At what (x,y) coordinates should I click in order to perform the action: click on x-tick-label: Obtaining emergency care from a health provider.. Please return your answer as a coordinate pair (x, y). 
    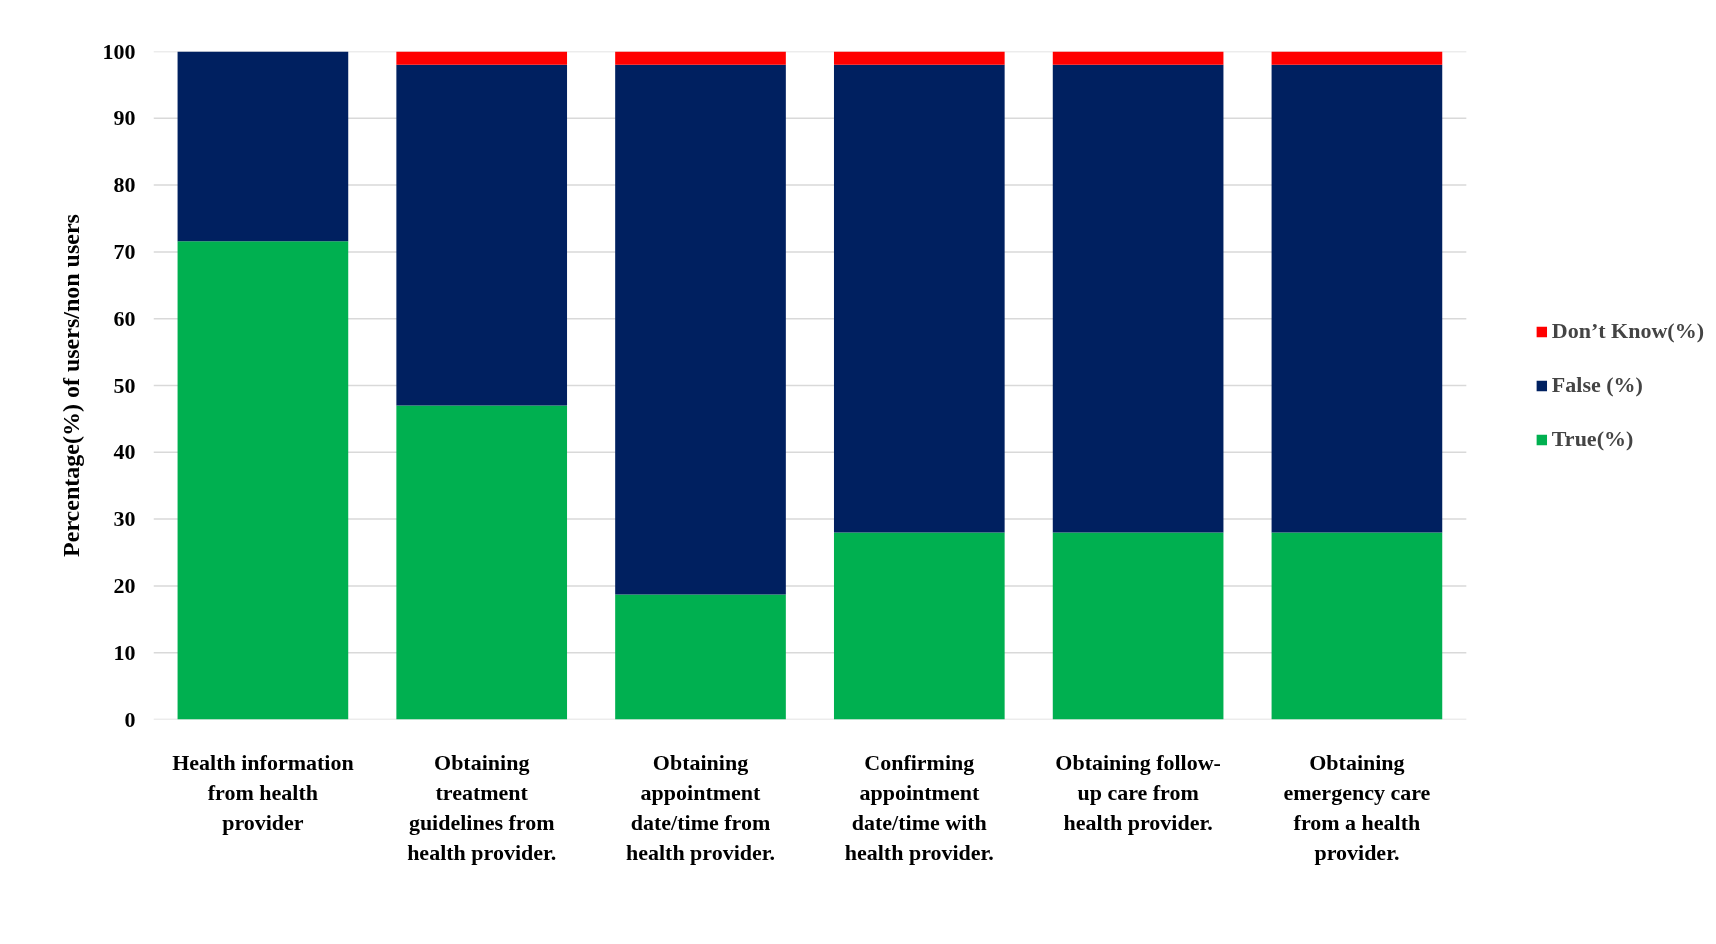
    Looking at the image, I should click on (1357, 807).